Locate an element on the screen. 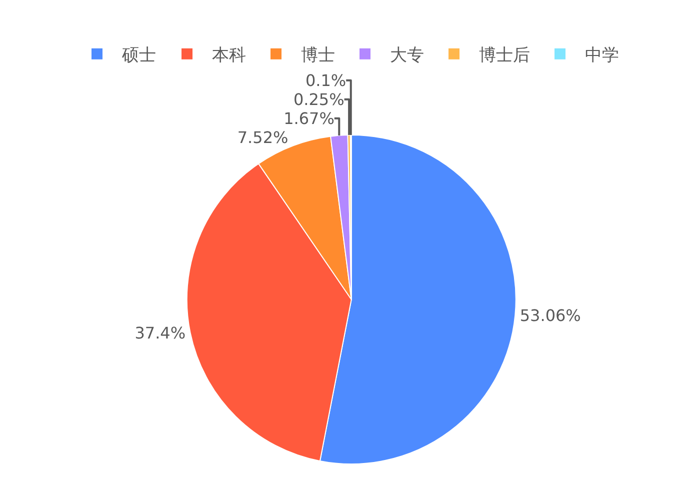 The width and height of the screenshot is (696, 499). legend-label: 硕士 is located at coordinates (138, 55).